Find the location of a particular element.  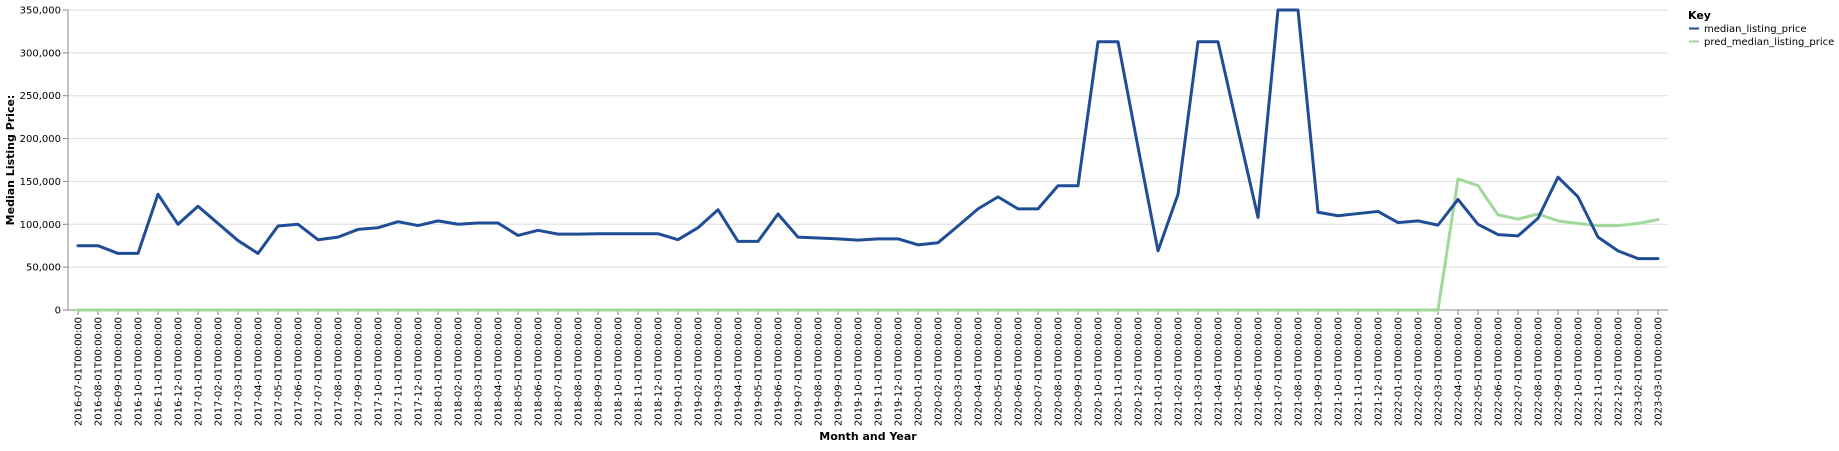

x-tick-label: 2020-01-01T00:00:00 is located at coordinates (919, 371).